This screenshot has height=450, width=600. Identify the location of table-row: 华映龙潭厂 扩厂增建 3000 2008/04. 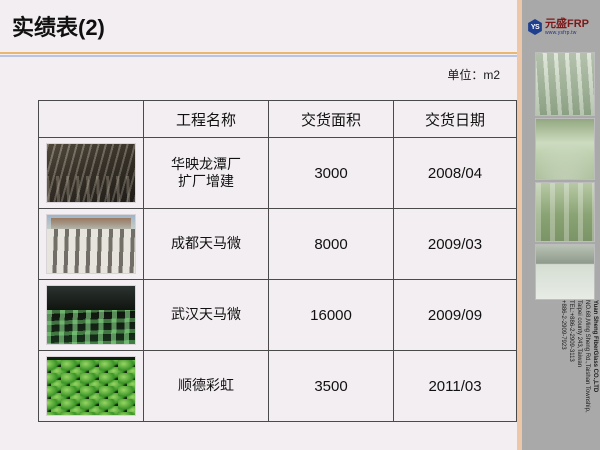
(277, 173).